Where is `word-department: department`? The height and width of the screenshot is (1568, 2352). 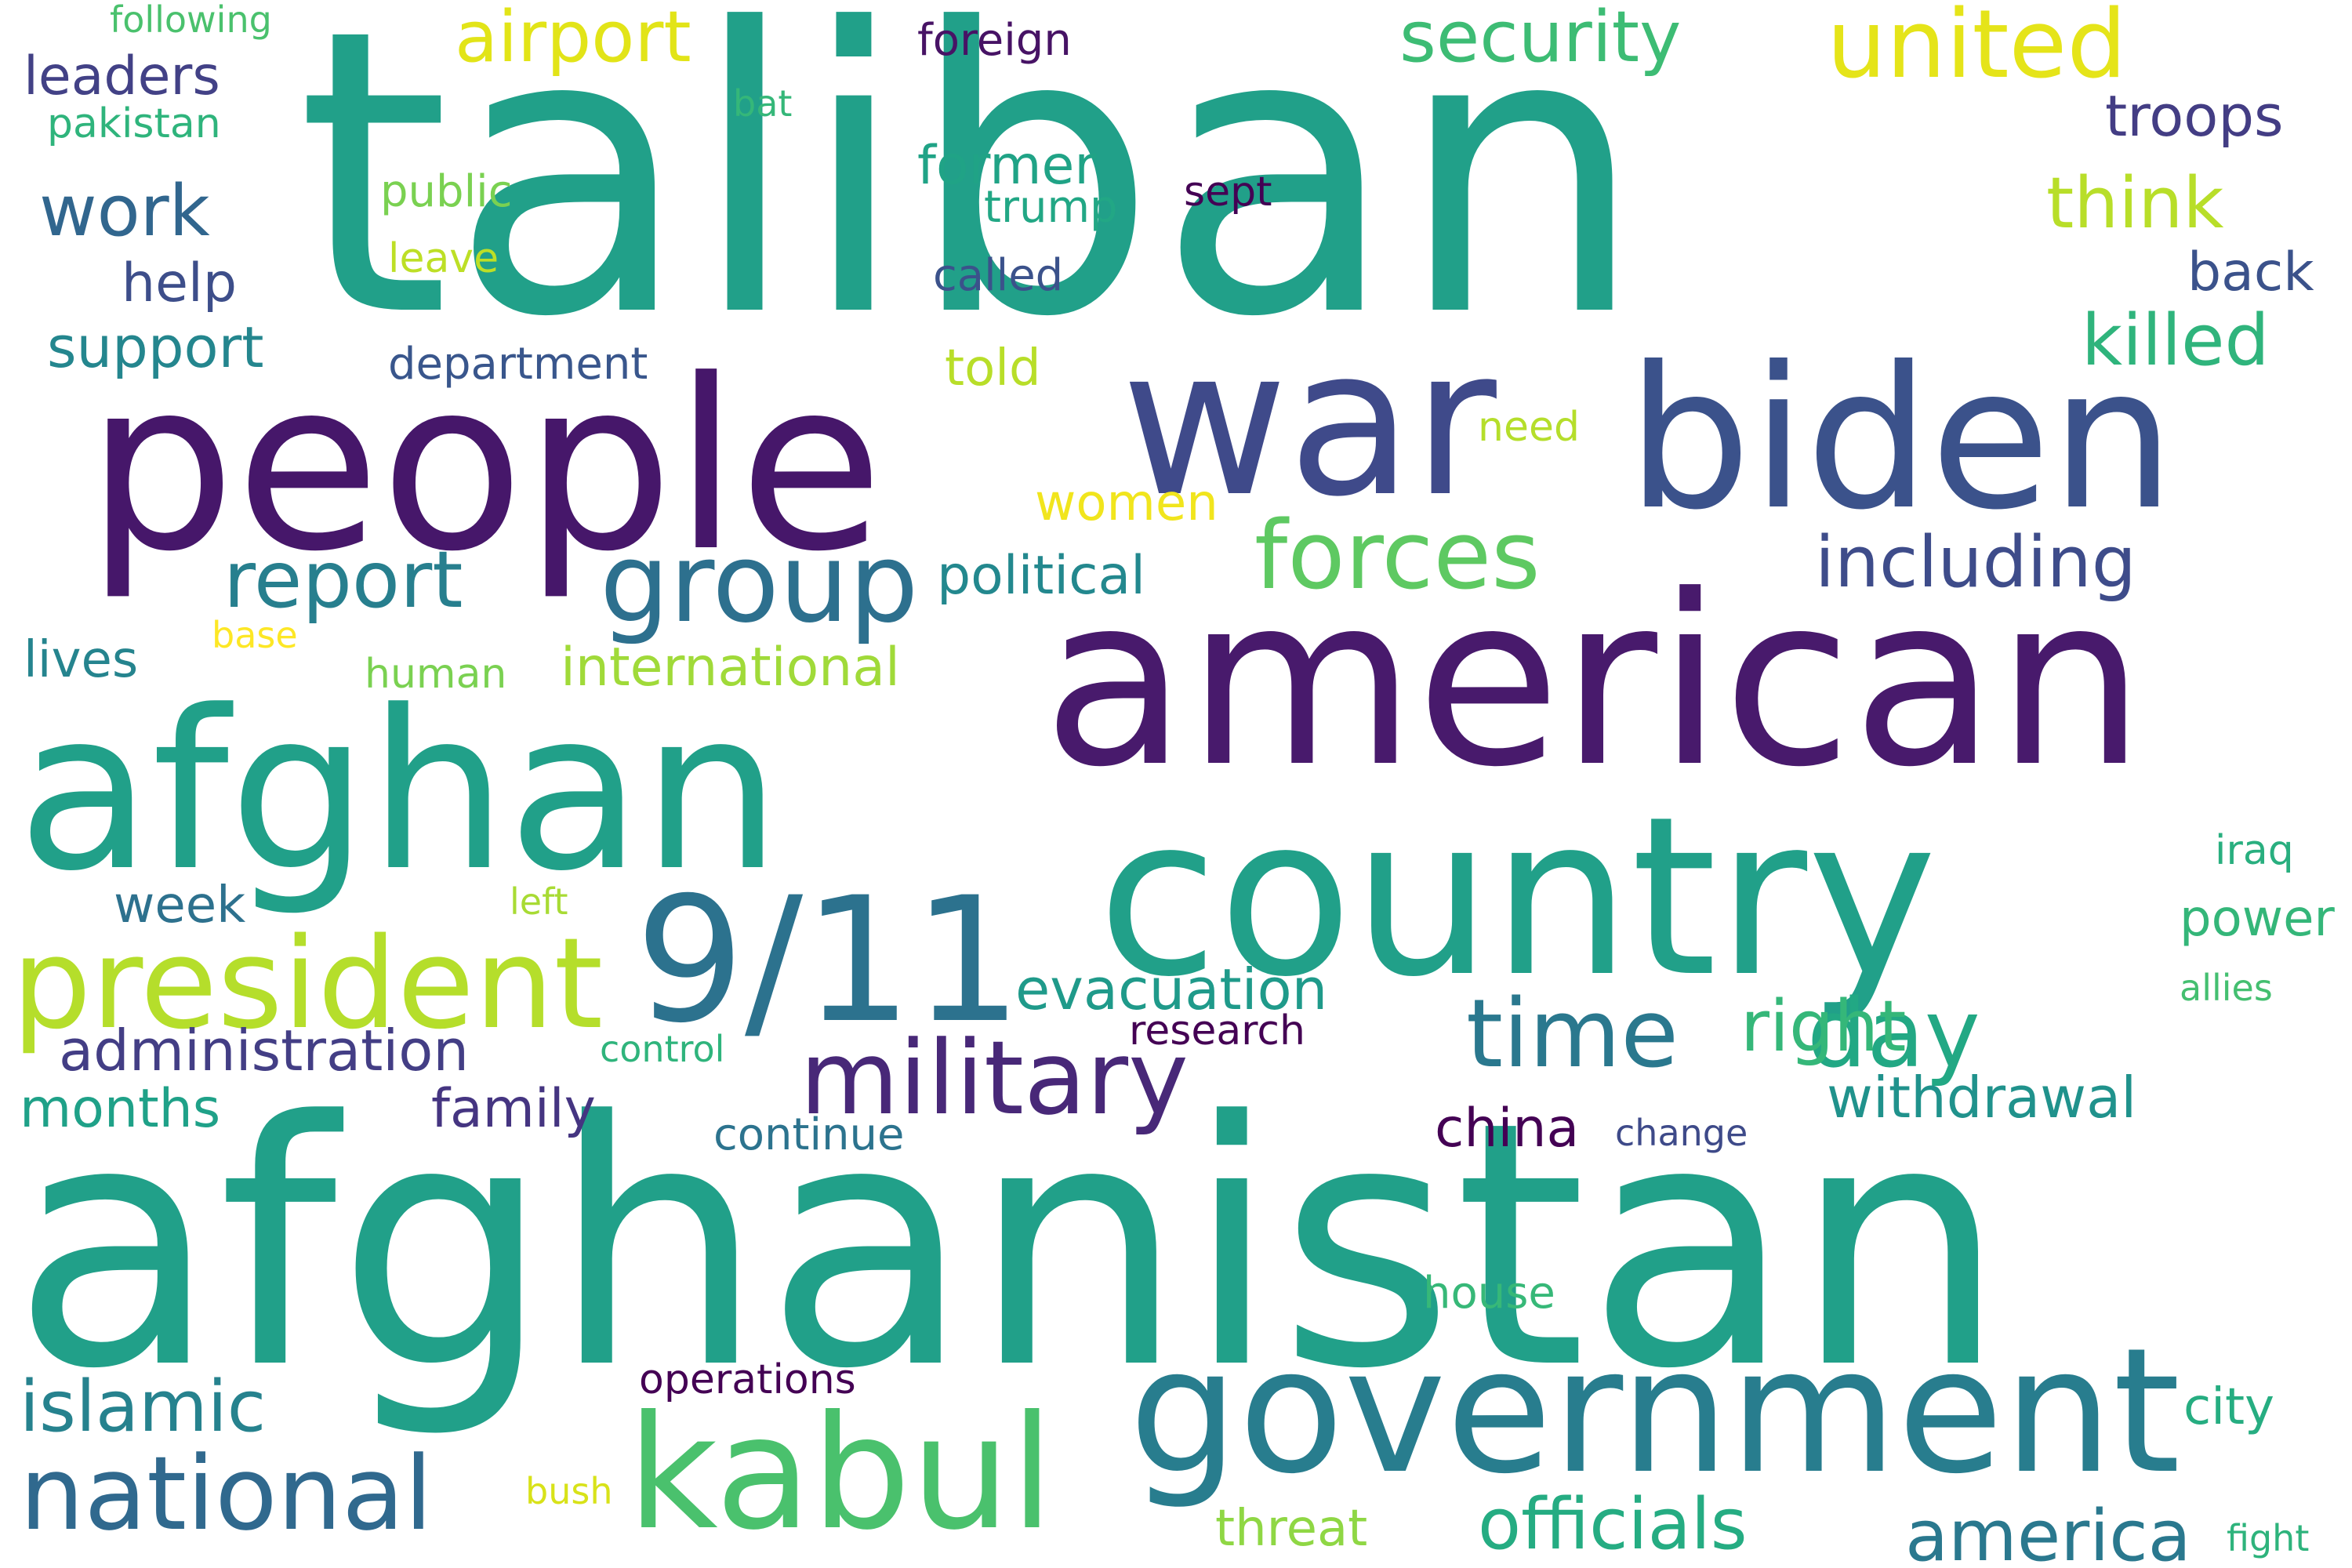
word-department: department is located at coordinates (518, 364).